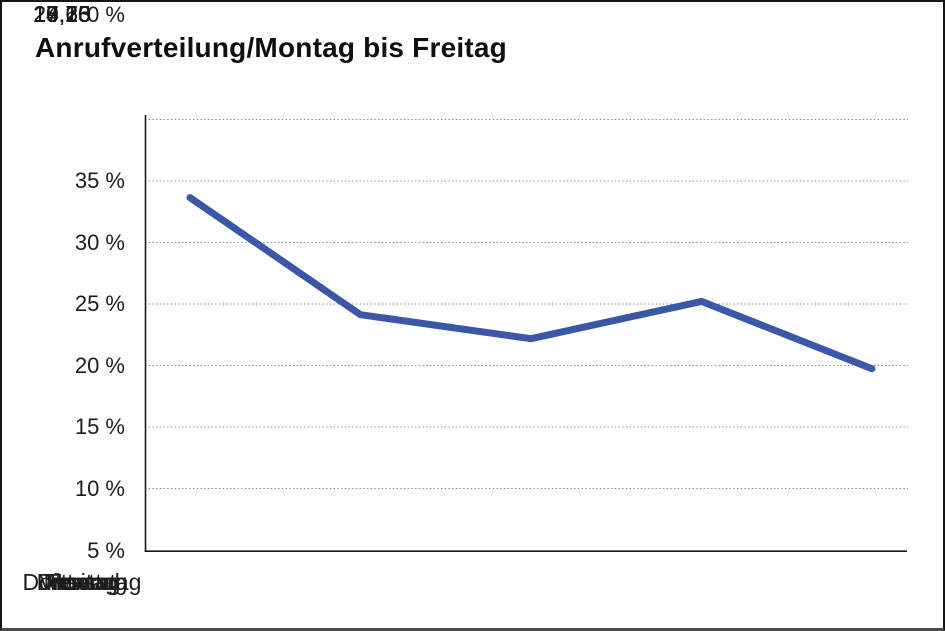 Image resolution: width=945 pixels, height=631 pixels. I want to click on data-label-dienstag: 19,15, so click(62, 14).